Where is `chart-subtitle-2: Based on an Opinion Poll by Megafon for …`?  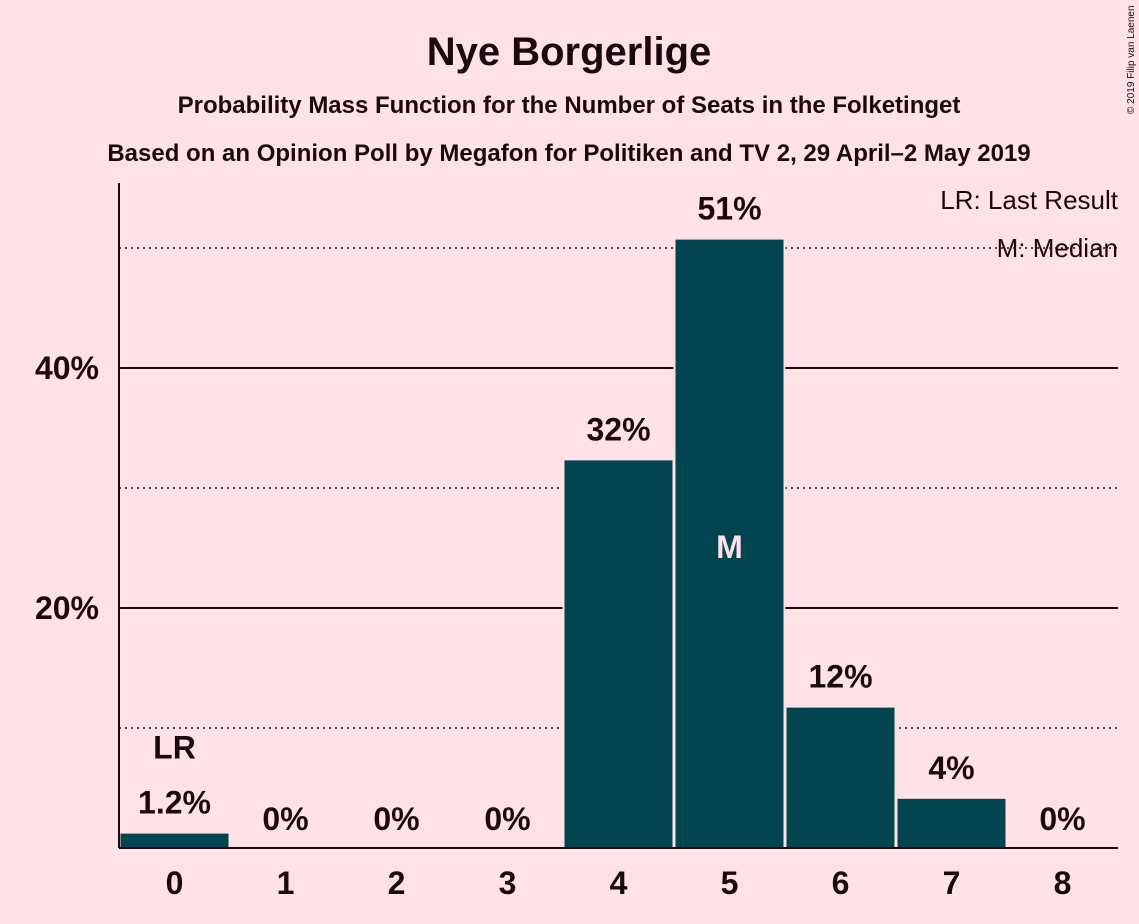
chart-subtitle-2: Based on an Opinion Poll by Megafon for … is located at coordinates (568, 153).